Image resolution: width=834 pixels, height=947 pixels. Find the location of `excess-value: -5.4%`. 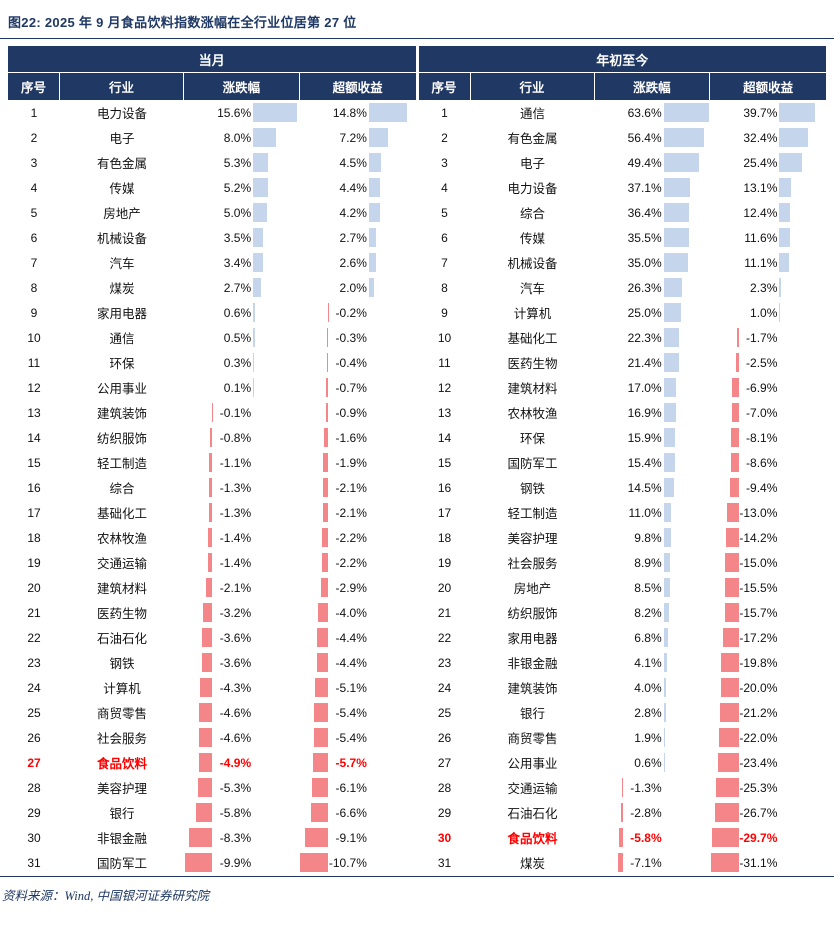

excess-value: -5.4% is located at coordinates (351, 712).